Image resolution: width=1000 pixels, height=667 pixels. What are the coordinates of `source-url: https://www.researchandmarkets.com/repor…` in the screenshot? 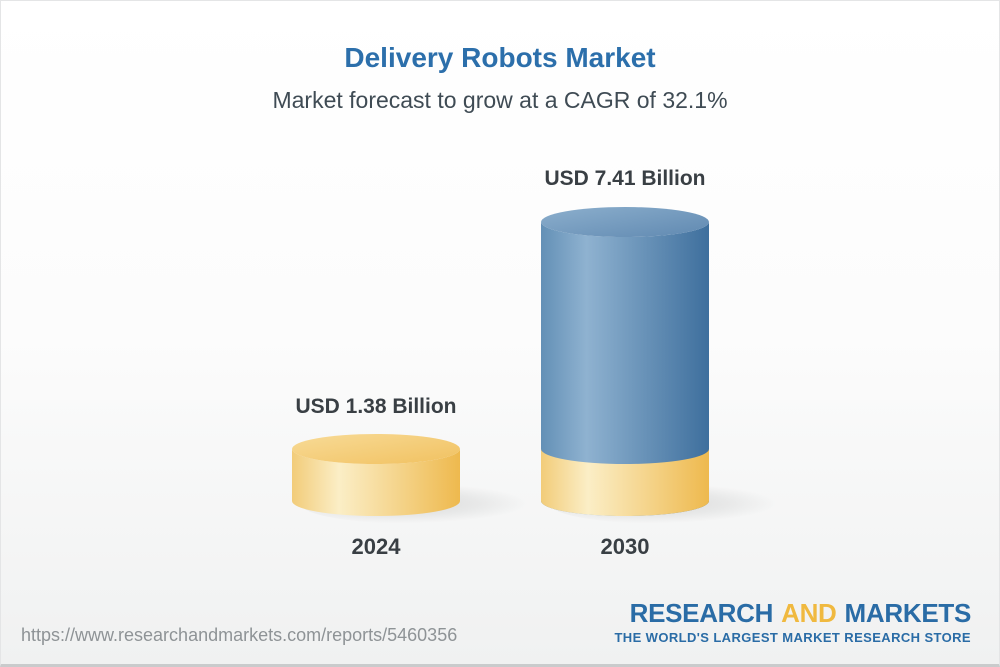 It's located at (239, 635).